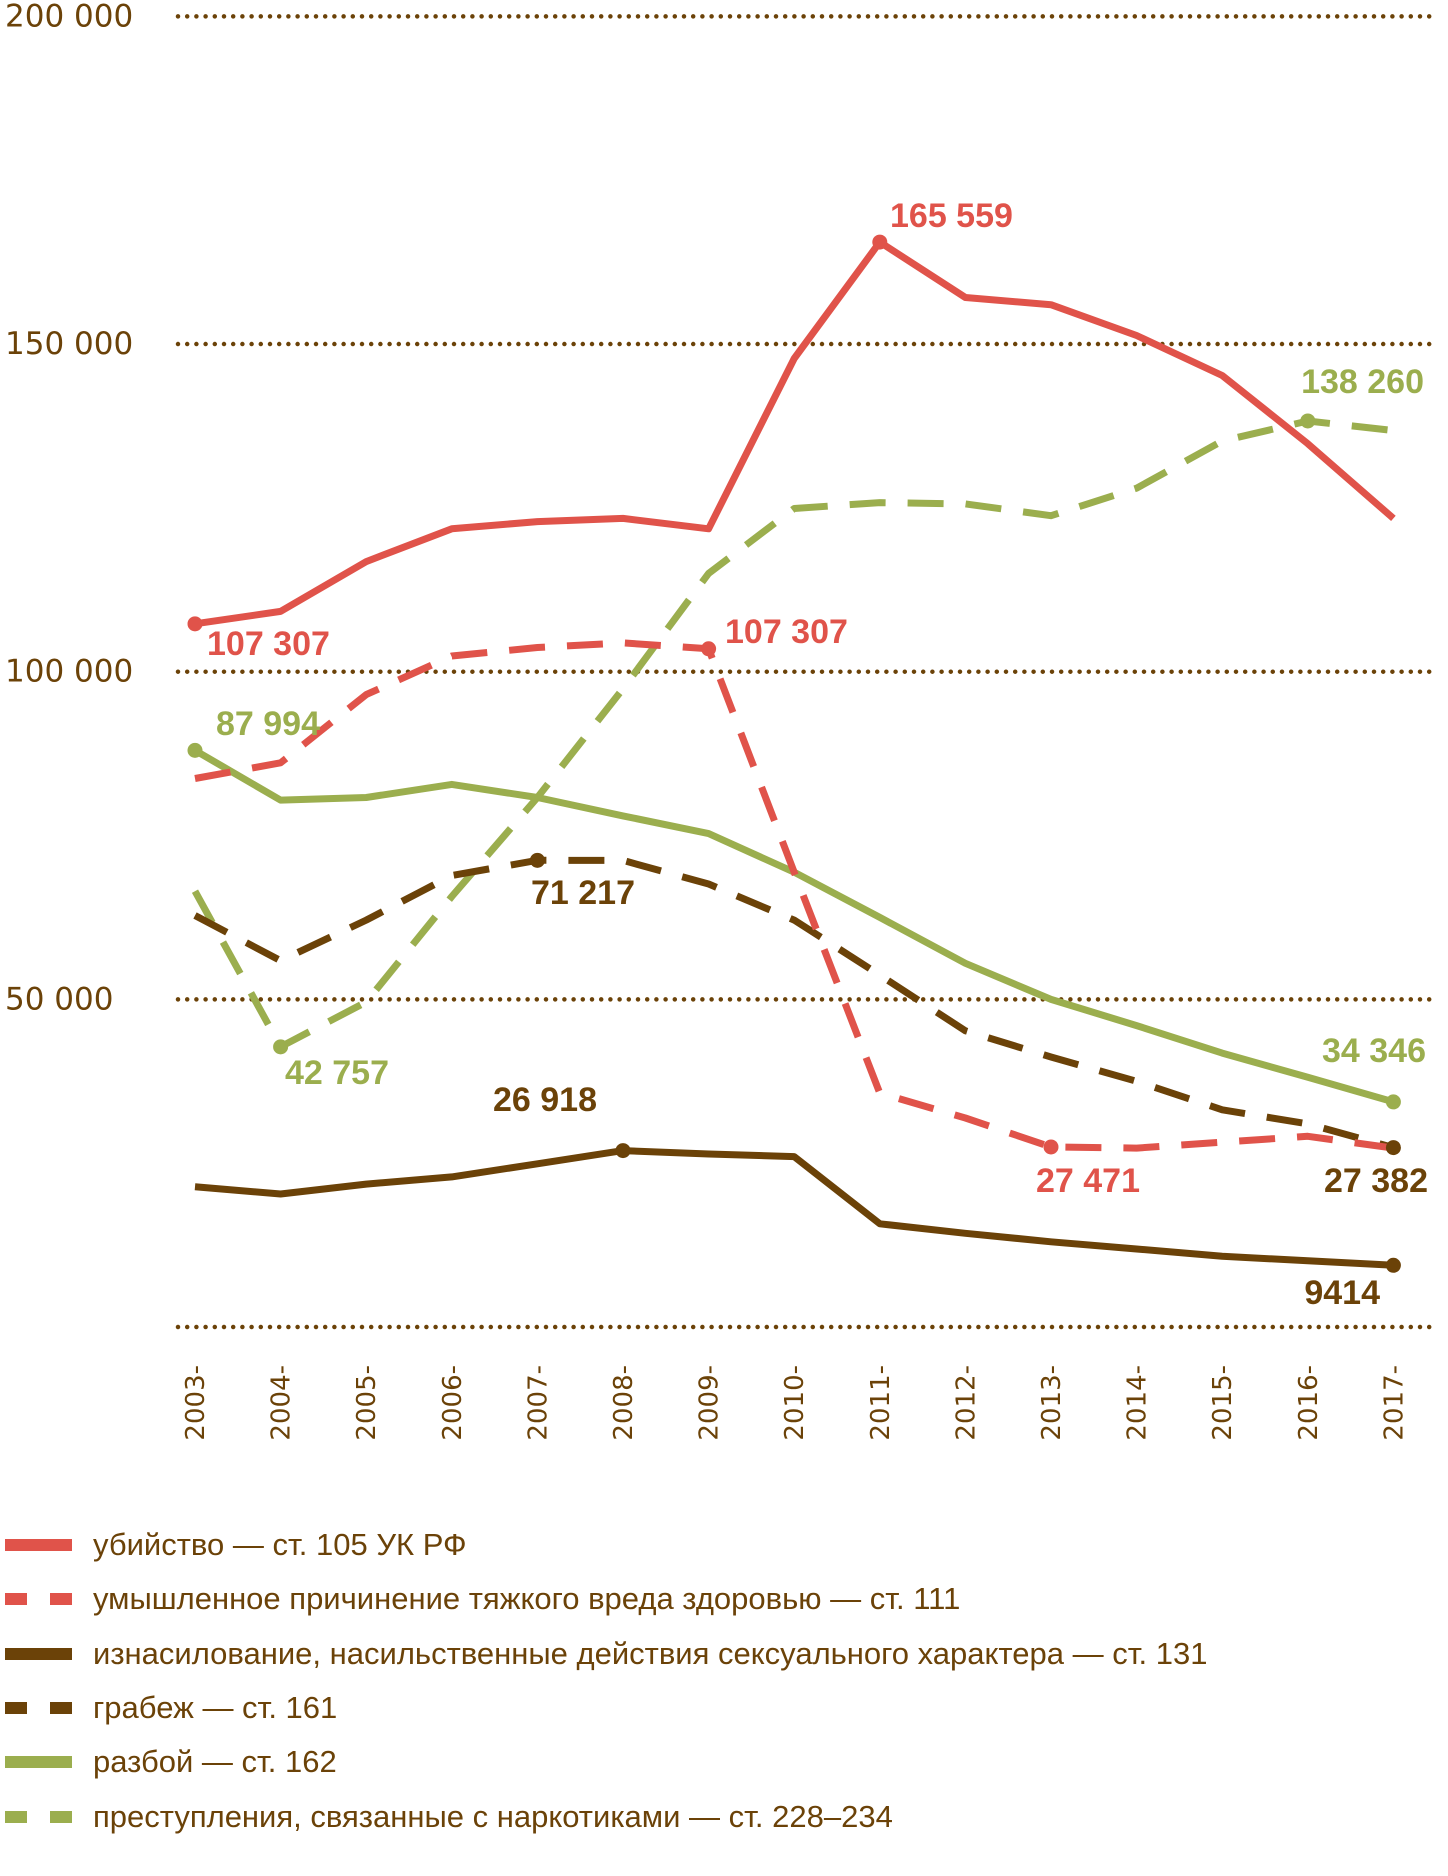 Image resolution: width=1448 pixels, height=1876 pixels. Describe the element at coordinates (69, 344) in the screenshot. I see `y-tick-label: 150 000` at that location.